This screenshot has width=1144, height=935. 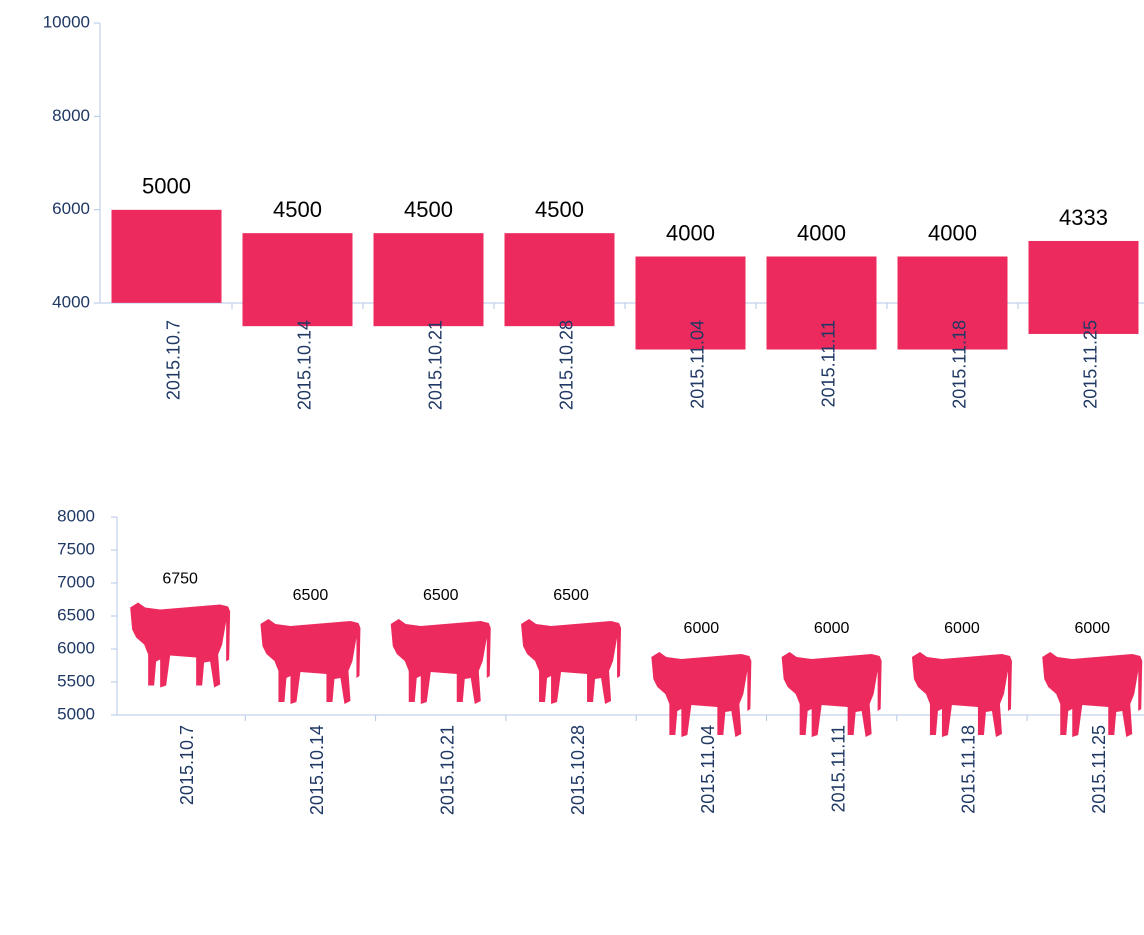 What do you see at coordinates (76, 581) in the screenshot?
I see `y-tick-label: 7000` at bounding box center [76, 581].